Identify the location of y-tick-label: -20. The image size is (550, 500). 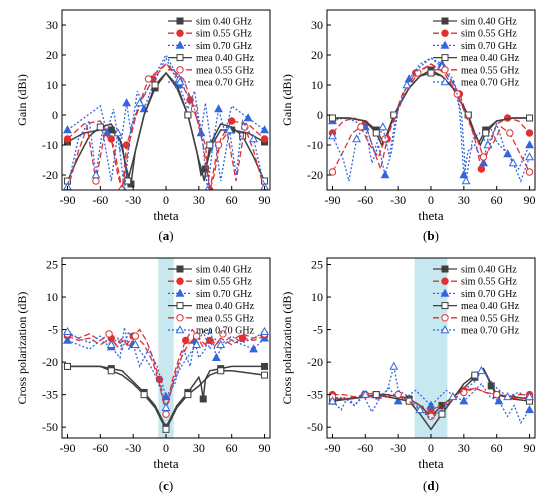
(315, 175).